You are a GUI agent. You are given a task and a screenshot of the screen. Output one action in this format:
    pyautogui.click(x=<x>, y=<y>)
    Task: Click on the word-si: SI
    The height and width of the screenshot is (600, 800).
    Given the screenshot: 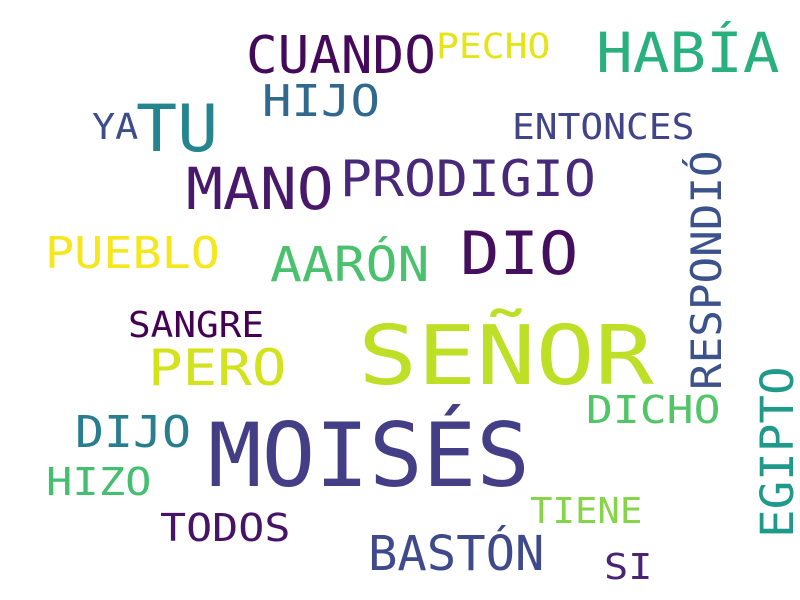 What is the action you would take?
    pyautogui.click(x=628, y=567)
    